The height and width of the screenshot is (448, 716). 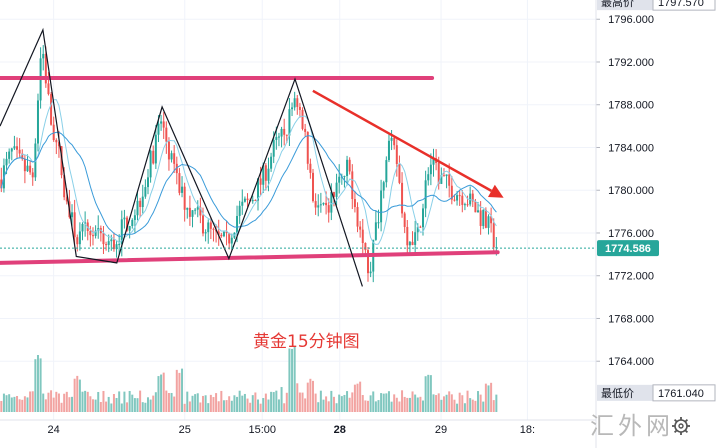 I want to click on price-tick-label: 1796.000, so click(x=631, y=20).